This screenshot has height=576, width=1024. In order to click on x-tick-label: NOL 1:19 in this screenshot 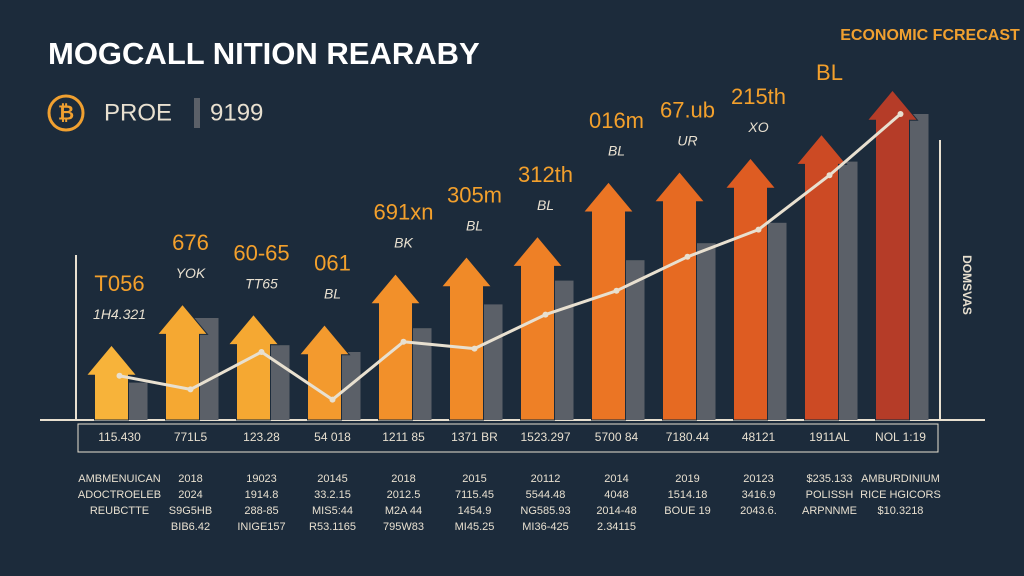, I will do `click(900, 437)`.